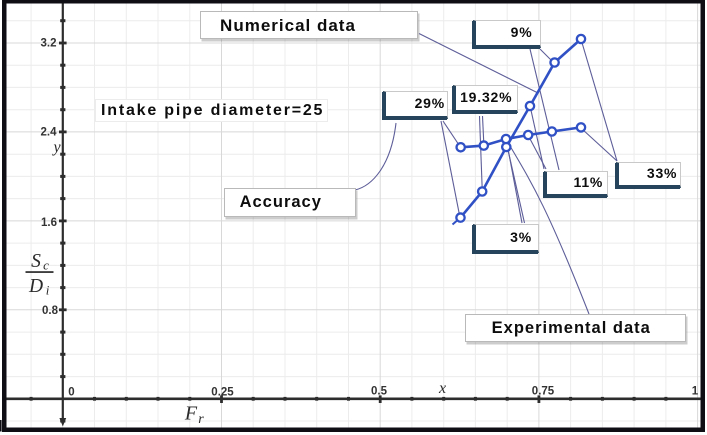 The image size is (707, 435). I want to click on svg-text: 0.25, so click(222, 393).